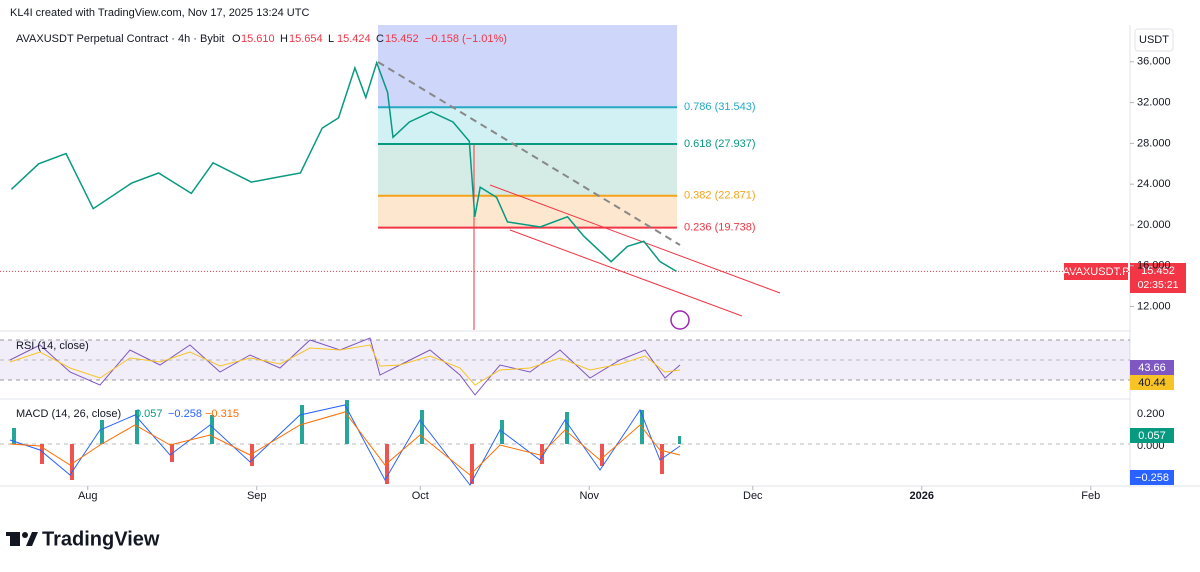 The width and height of the screenshot is (1200, 572). I want to click on fib-label: 0.618 (27.937), so click(720, 144).